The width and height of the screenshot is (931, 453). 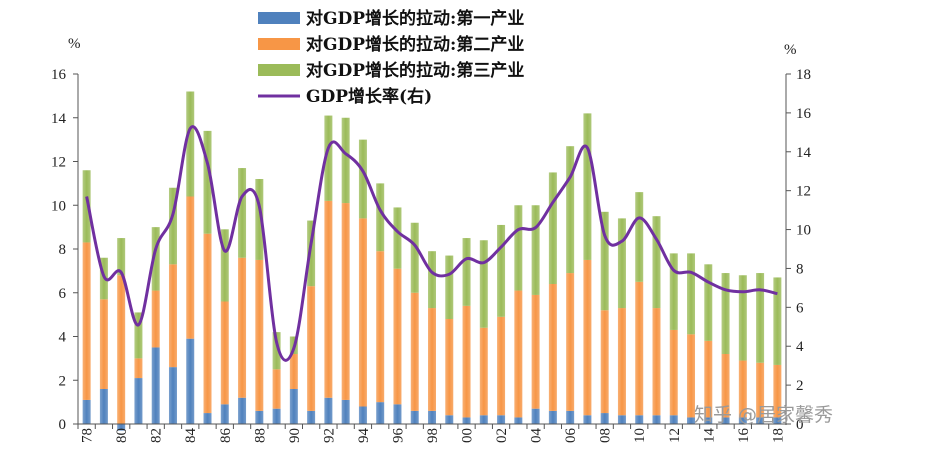 What do you see at coordinates (777, 321) in the screenshot?
I see `bar-series3-2018` at bounding box center [777, 321].